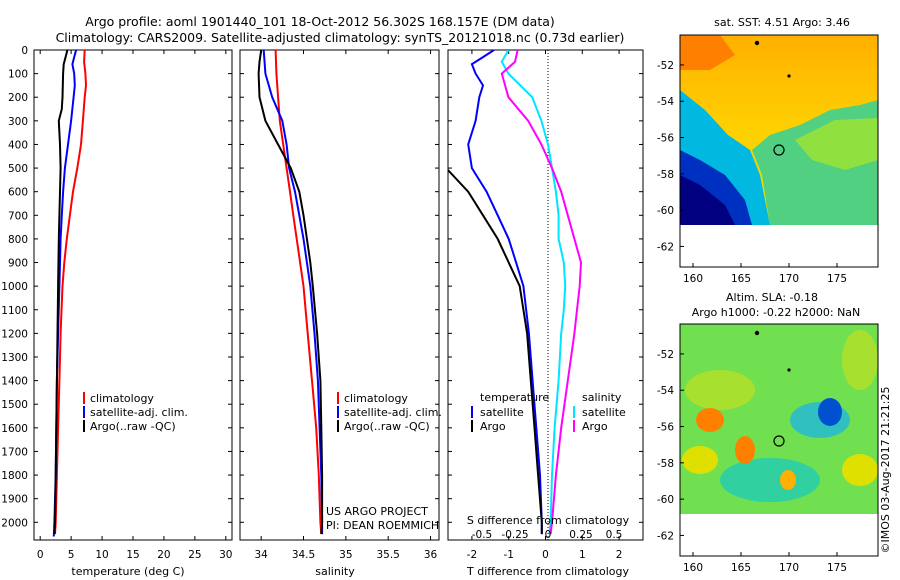 This screenshot has width=900, height=580. I want to click on x-tick-label: 5, so click(71, 555).